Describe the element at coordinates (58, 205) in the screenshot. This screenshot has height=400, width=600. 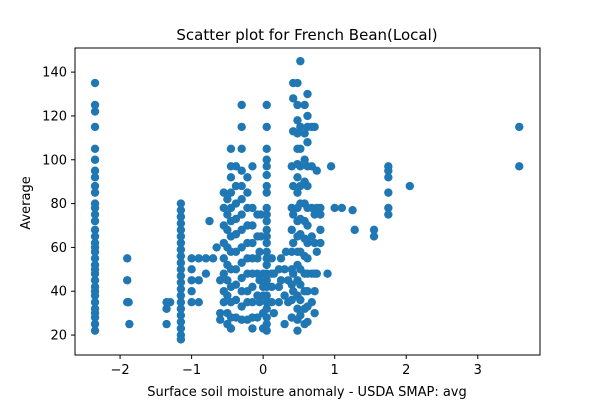
I see `y-axis: 20 40 60 80 100 120 140` at that location.